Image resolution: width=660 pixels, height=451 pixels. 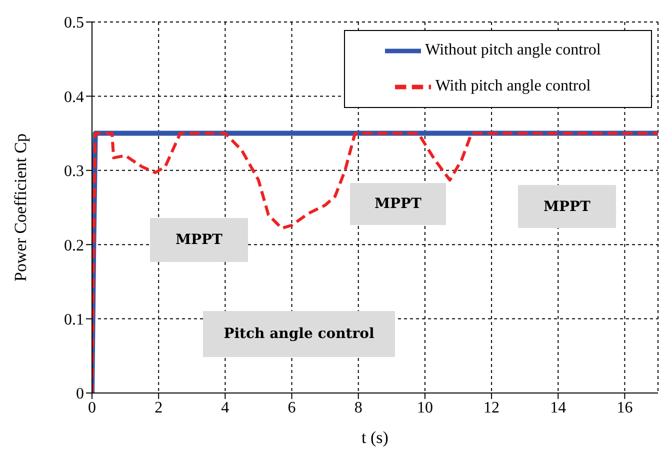 I want to click on x-tick-label: 16, so click(x=624, y=407).